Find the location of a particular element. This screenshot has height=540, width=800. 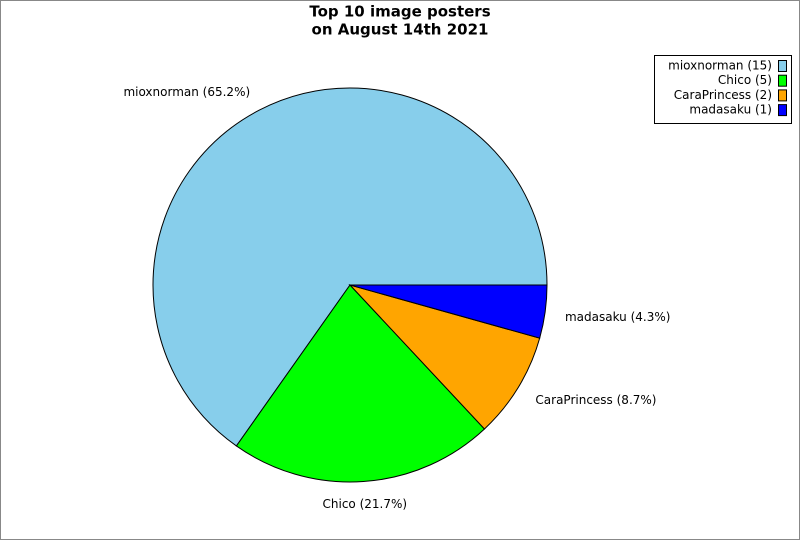

slice-label: Chico (21.7%) is located at coordinates (365, 504).